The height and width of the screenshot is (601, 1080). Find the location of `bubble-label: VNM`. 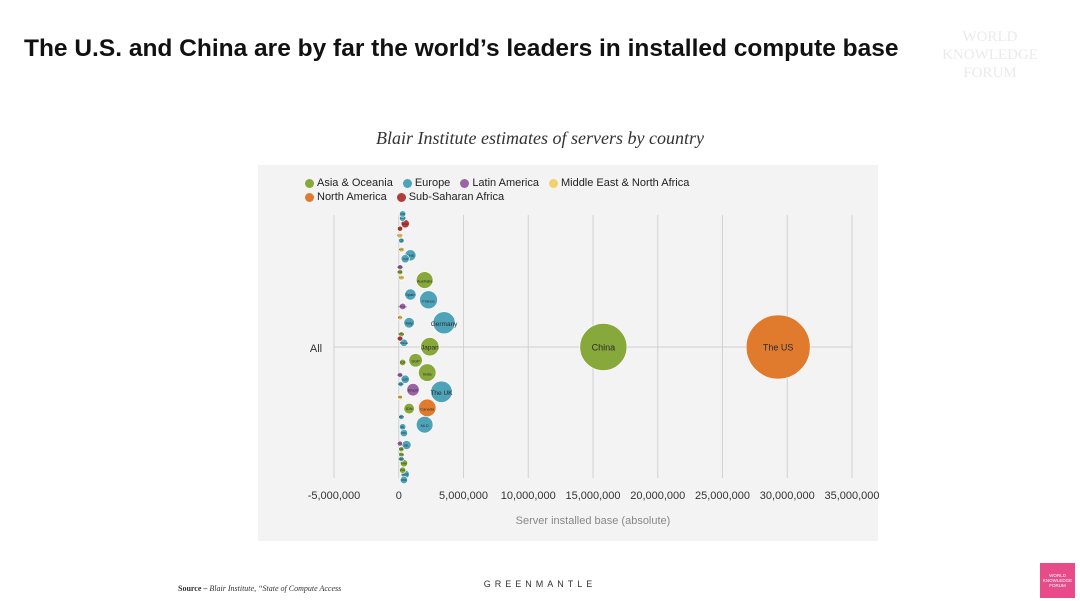

bubble-label: VNM is located at coordinates (404, 463).